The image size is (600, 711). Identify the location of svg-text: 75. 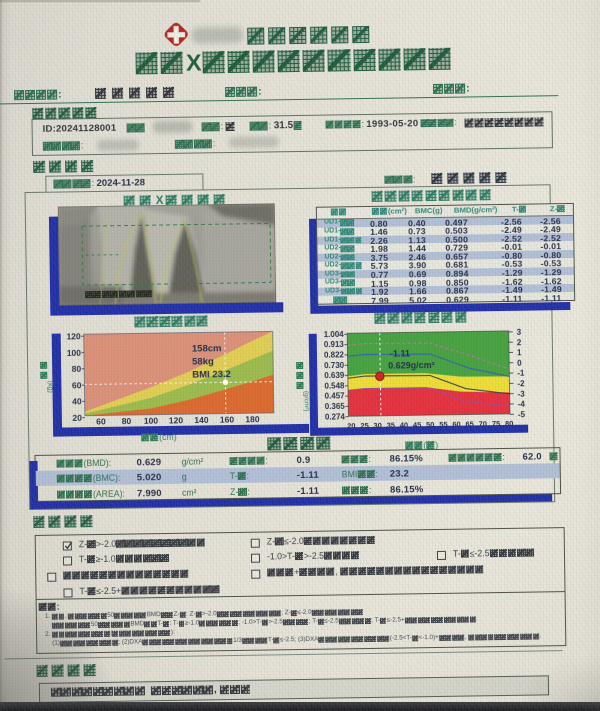
(496, 423).